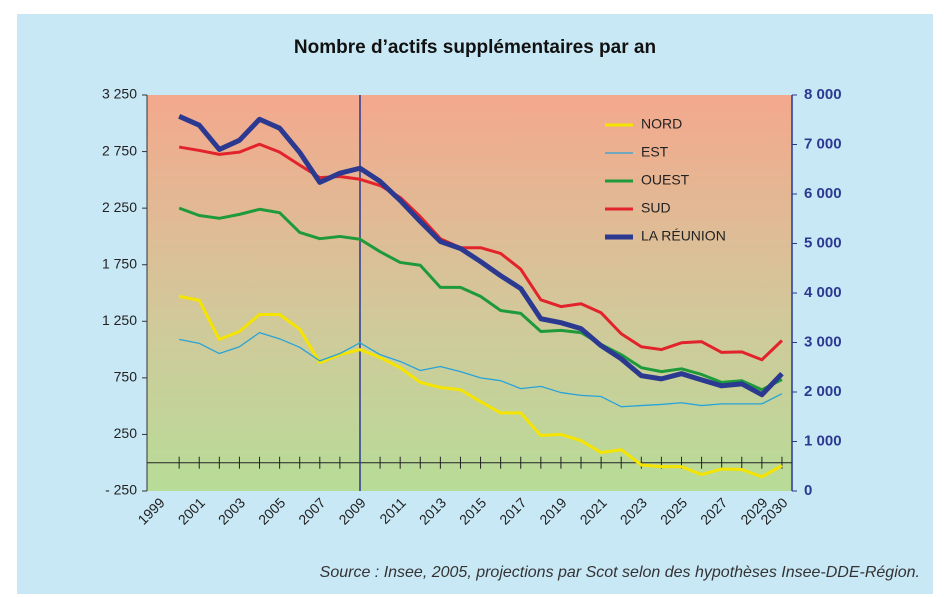 Image resolution: width=944 pixels, height=597 pixels. I want to click on y-tick-label: 1 250, so click(119, 320).